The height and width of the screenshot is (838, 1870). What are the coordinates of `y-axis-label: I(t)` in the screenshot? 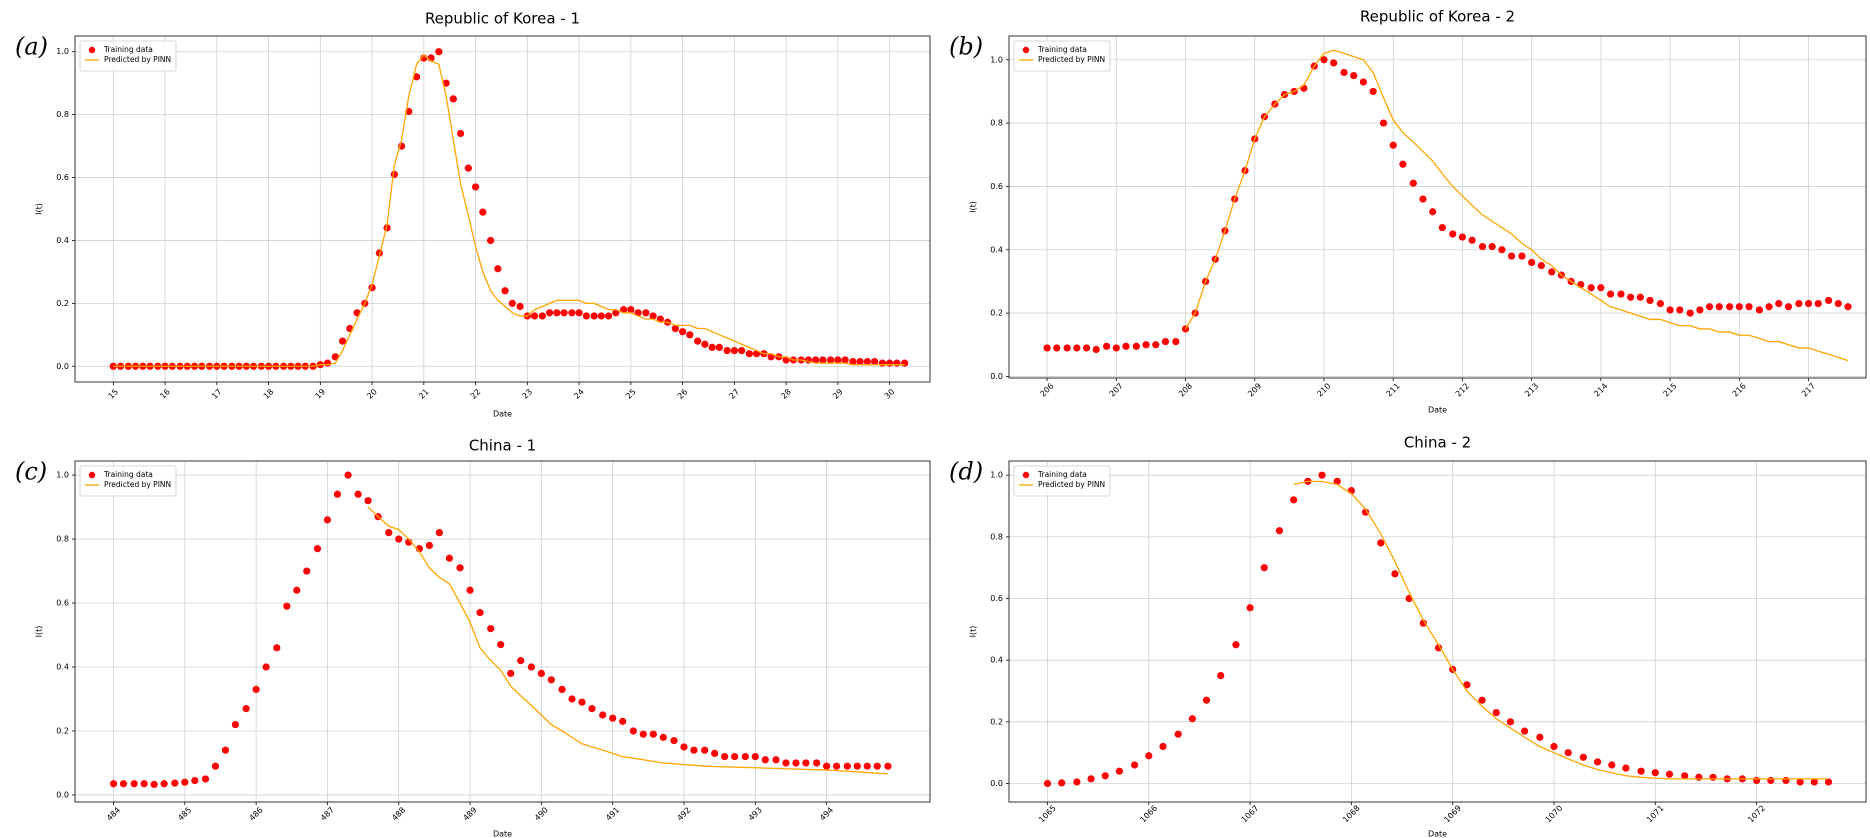 It's located at (973, 632).